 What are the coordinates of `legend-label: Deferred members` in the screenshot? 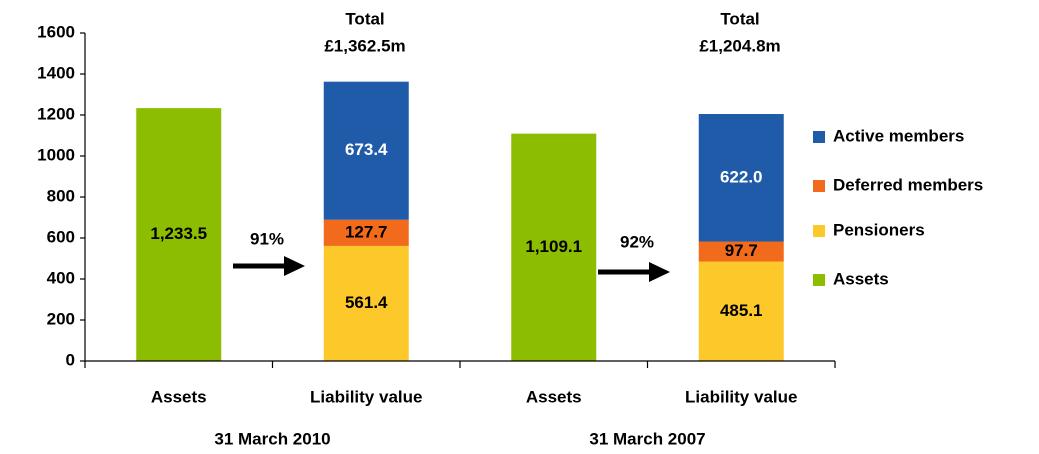 It's located at (908, 184).